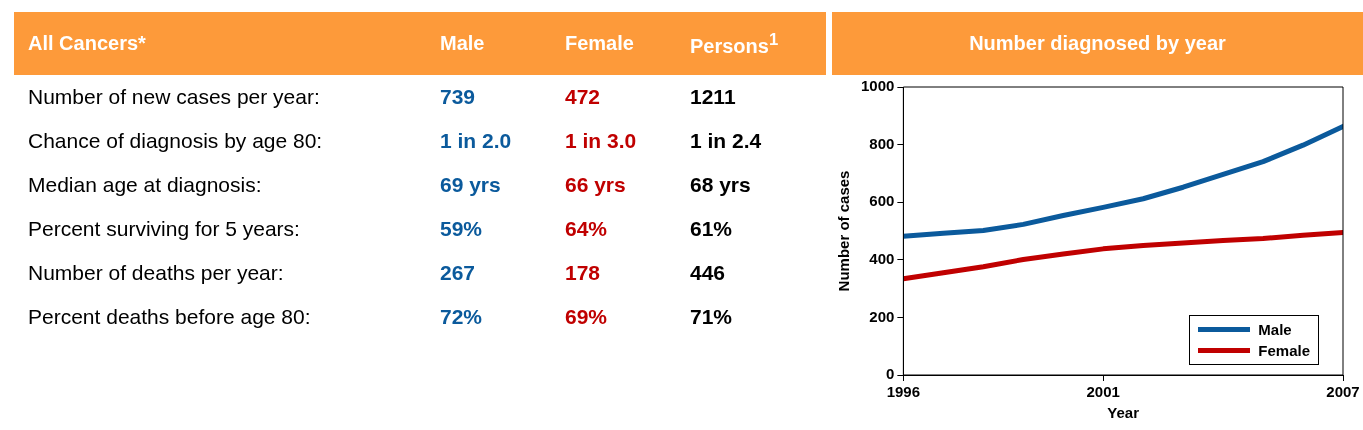  What do you see at coordinates (712, 317) in the screenshot?
I see `text: 71%` at bounding box center [712, 317].